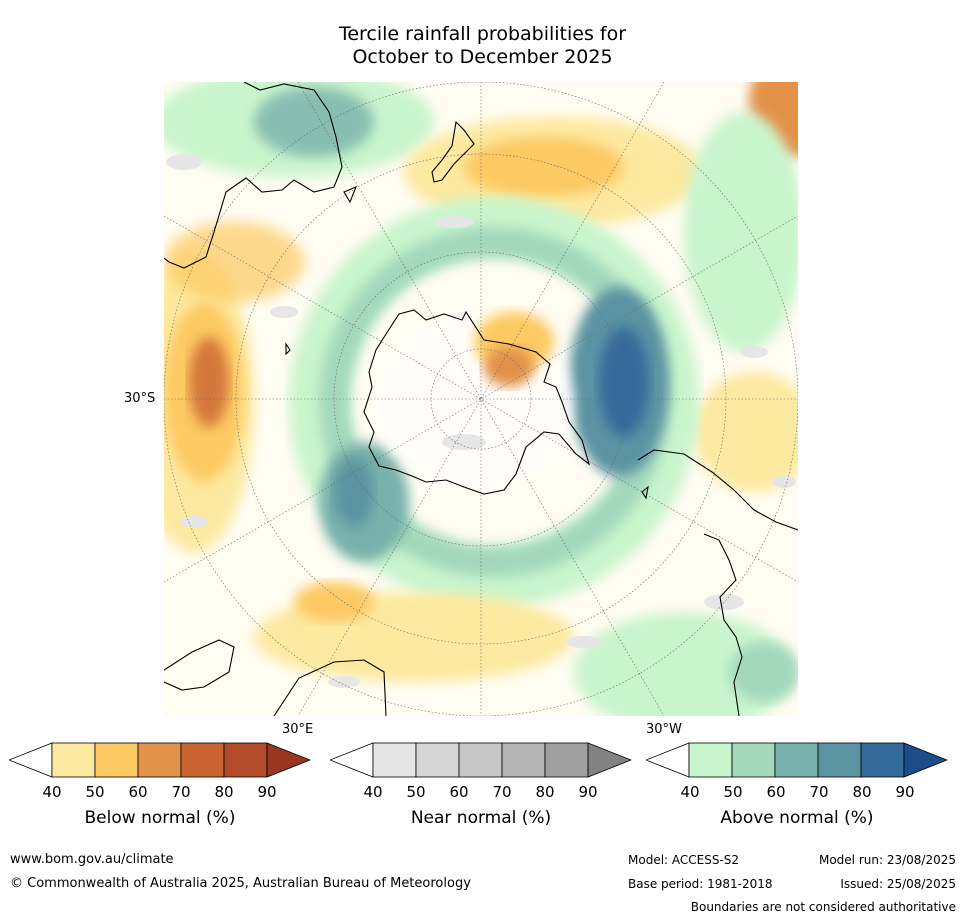 The width and height of the screenshot is (965, 919). What do you see at coordinates (776, 792) in the screenshot?
I see `cbar-above-tick-60: 60` at bounding box center [776, 792].